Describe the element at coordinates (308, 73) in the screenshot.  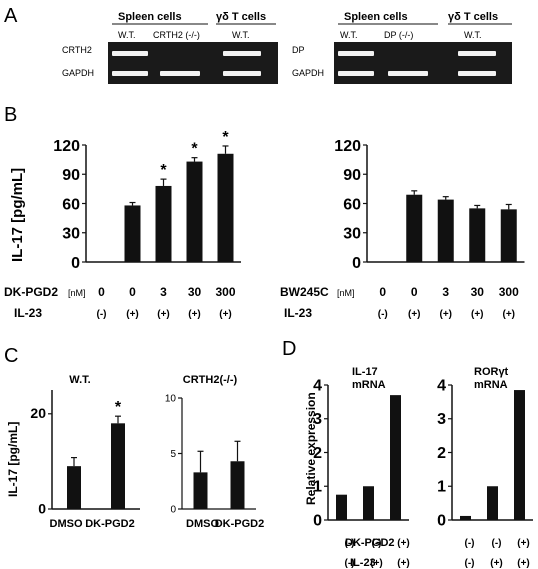
I see `gel-right-row2: GAPDH` at that location.